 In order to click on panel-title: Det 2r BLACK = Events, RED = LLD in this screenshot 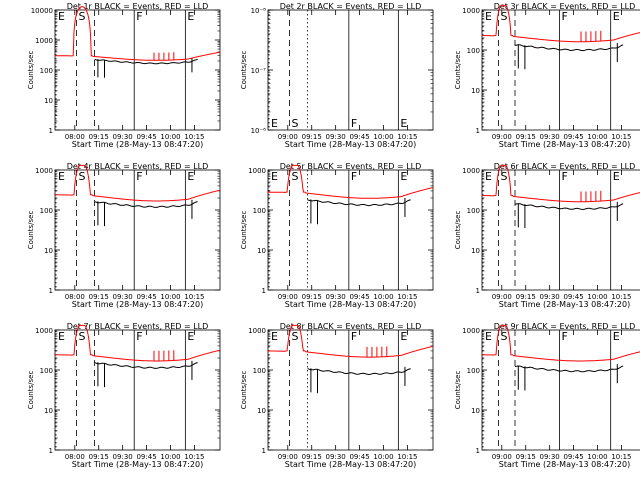, I will do `click(351, 6)`.